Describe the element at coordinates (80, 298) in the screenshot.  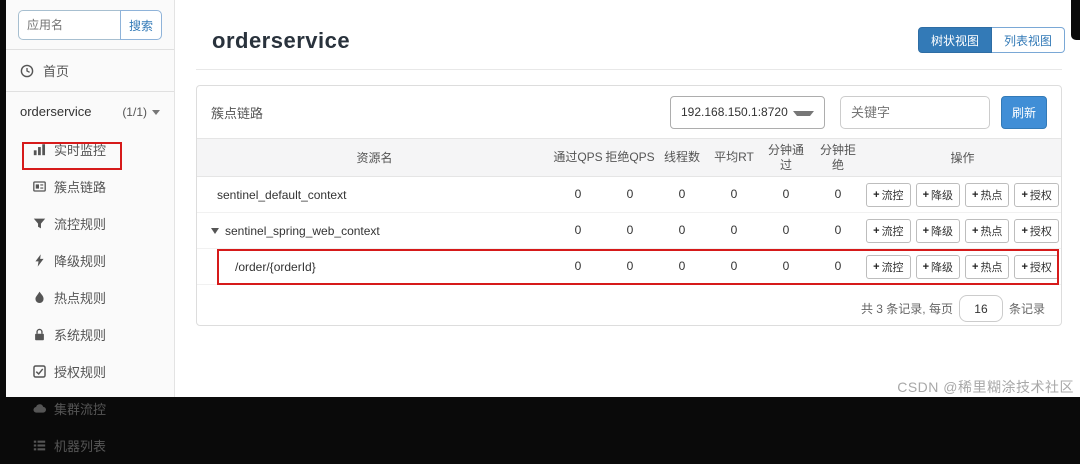
I see `menu-label: 热点规则` at that location.